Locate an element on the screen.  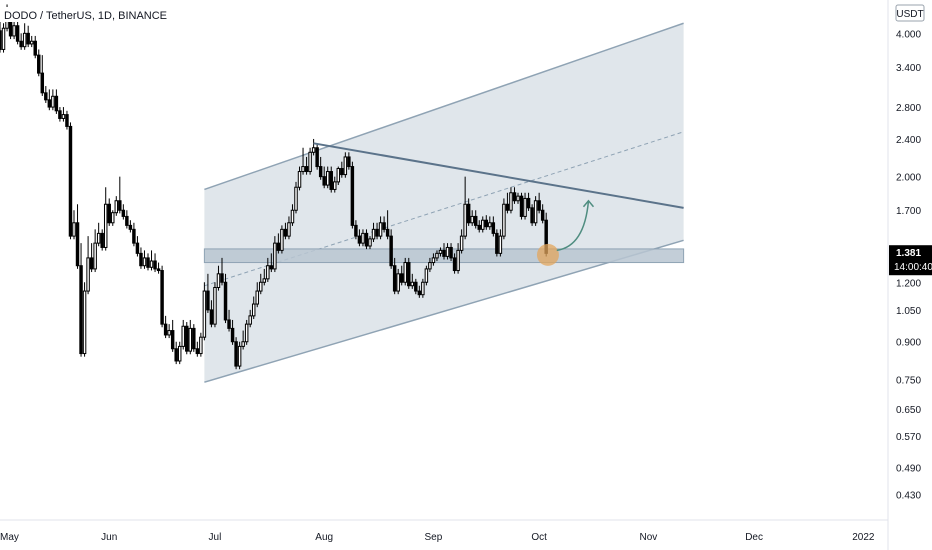
price-tick-label: 2.000 is located at coordinates (908, 178).